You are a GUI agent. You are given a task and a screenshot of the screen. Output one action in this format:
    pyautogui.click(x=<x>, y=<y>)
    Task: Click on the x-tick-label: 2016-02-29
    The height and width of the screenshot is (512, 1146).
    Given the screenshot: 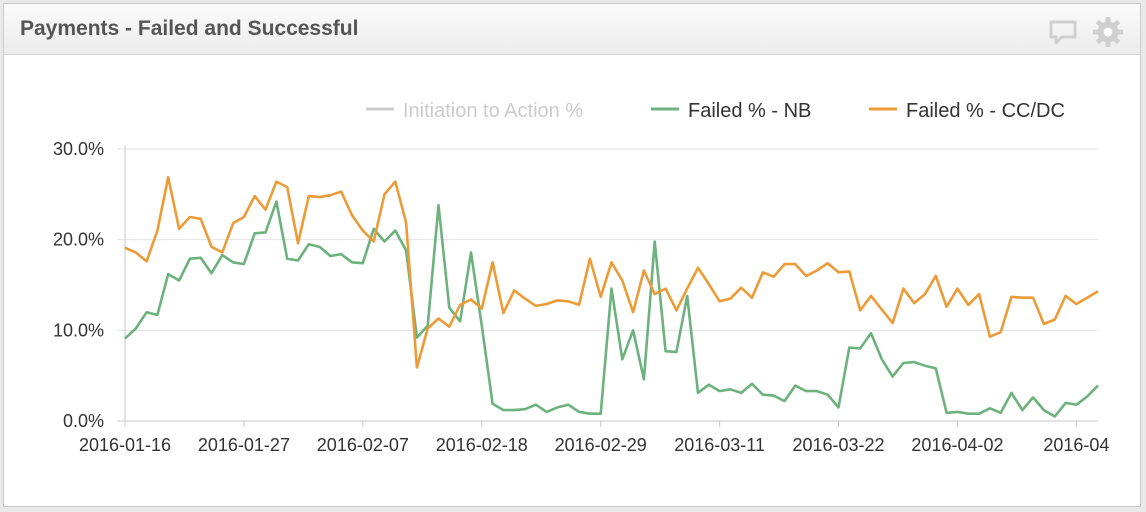 What is the action you would take?
    pyautogui.click(x=601, y=445)
    